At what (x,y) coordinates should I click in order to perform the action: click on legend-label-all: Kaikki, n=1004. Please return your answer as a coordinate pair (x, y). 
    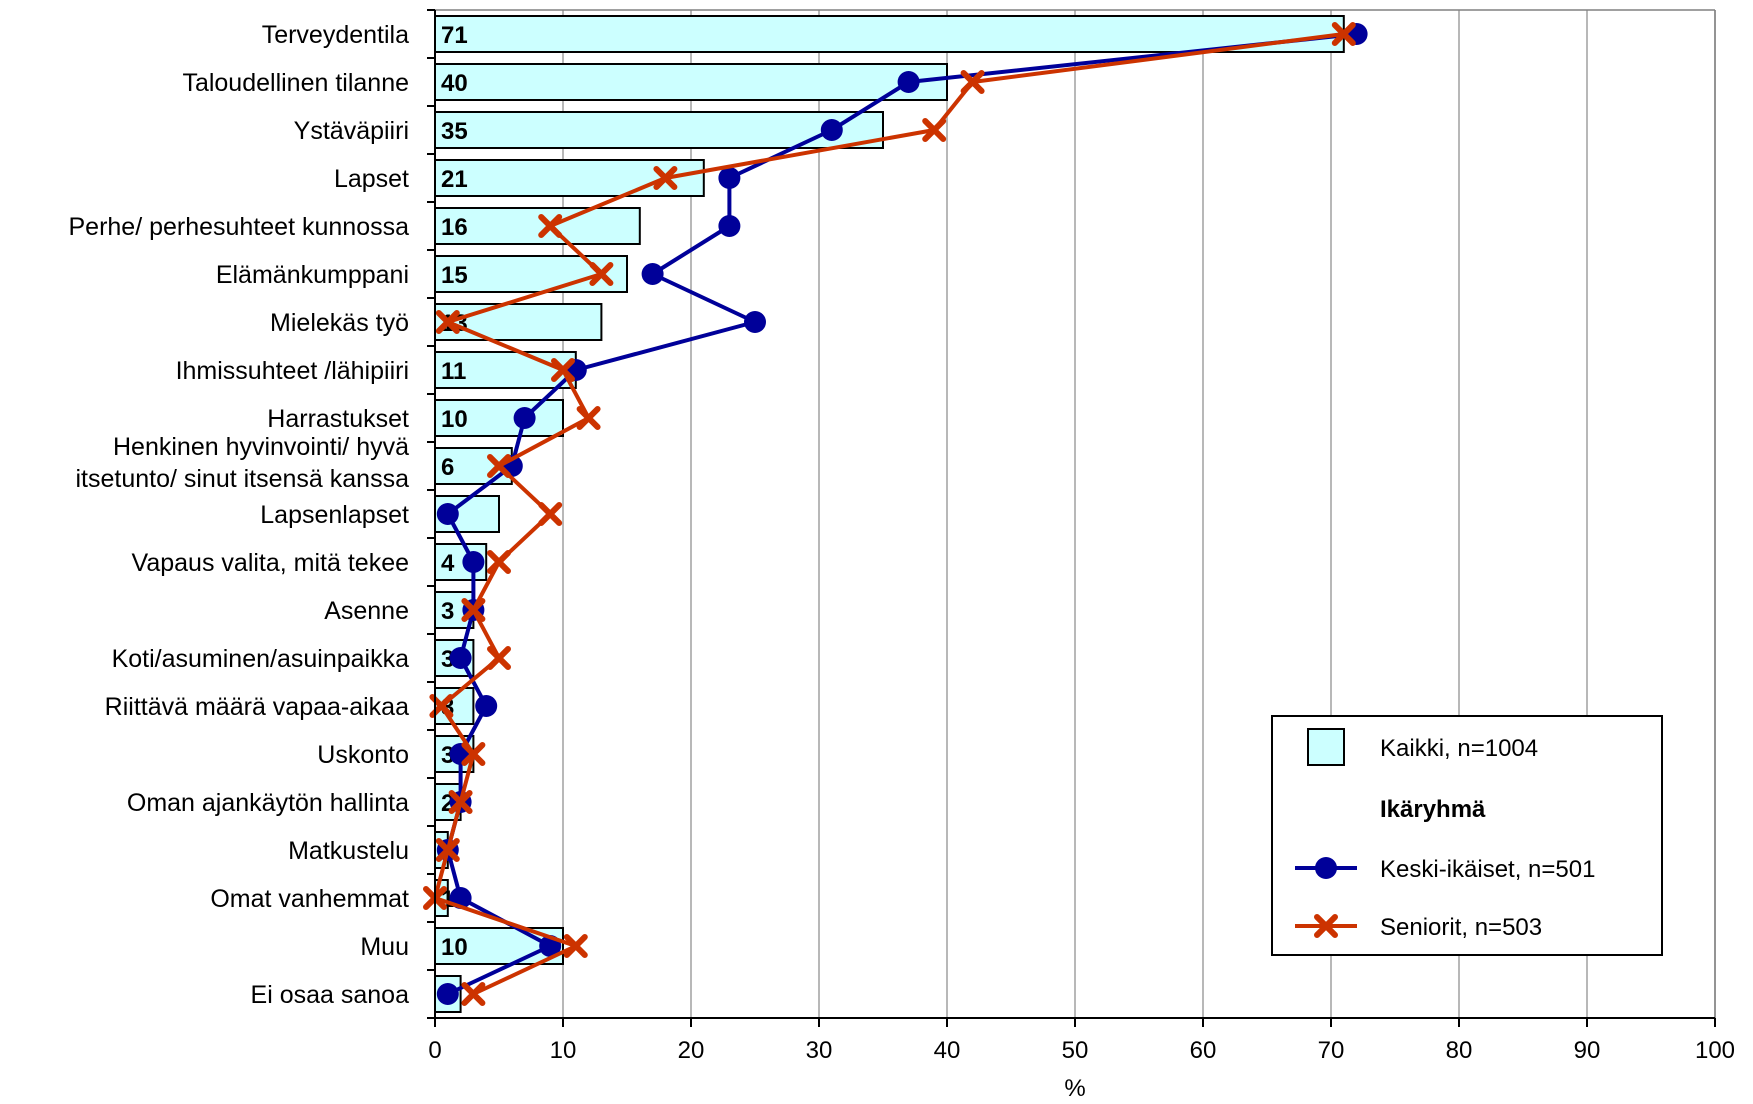
    Looking at the image, I should click on (1459, 748).